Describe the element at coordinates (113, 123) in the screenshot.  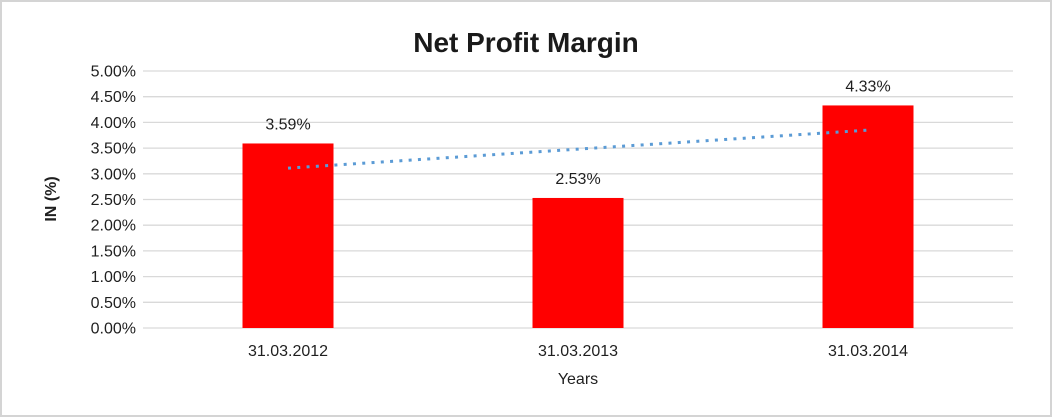
I see `y-tick-label: 4.00%` at that location.